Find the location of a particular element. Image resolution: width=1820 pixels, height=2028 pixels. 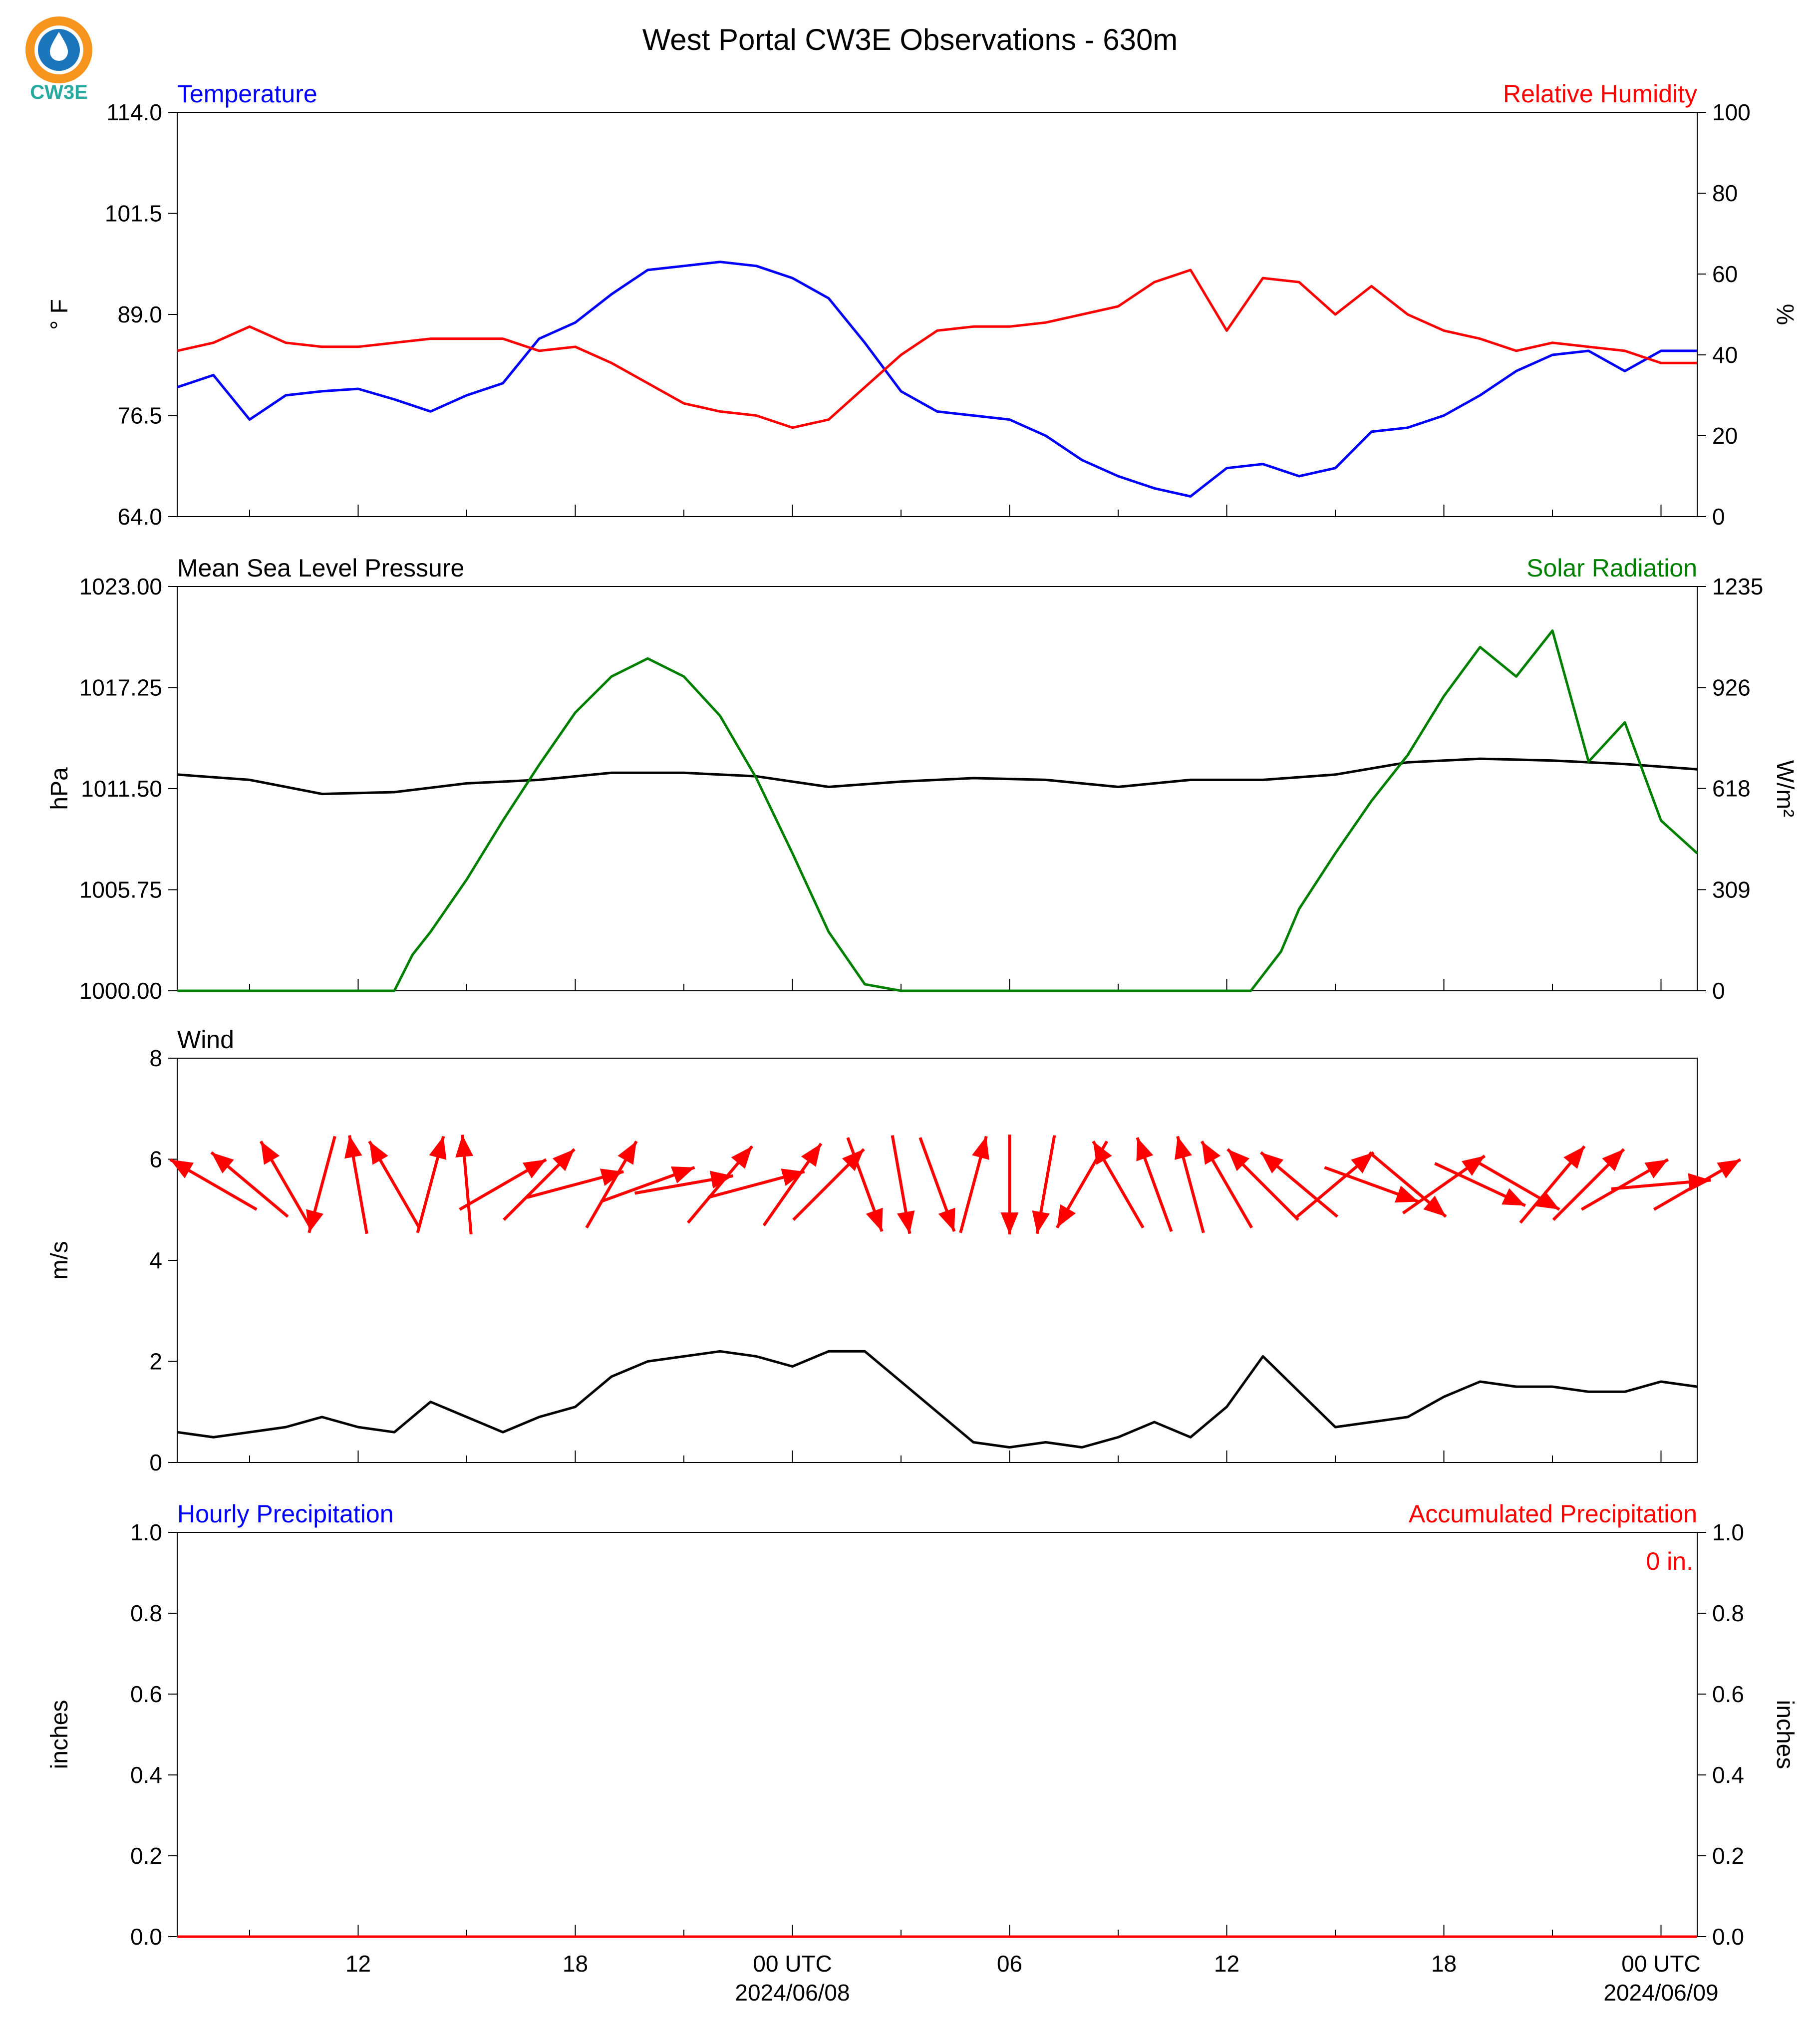

y-tick-label-left: 76.5 is located at coordinates (139, 416).